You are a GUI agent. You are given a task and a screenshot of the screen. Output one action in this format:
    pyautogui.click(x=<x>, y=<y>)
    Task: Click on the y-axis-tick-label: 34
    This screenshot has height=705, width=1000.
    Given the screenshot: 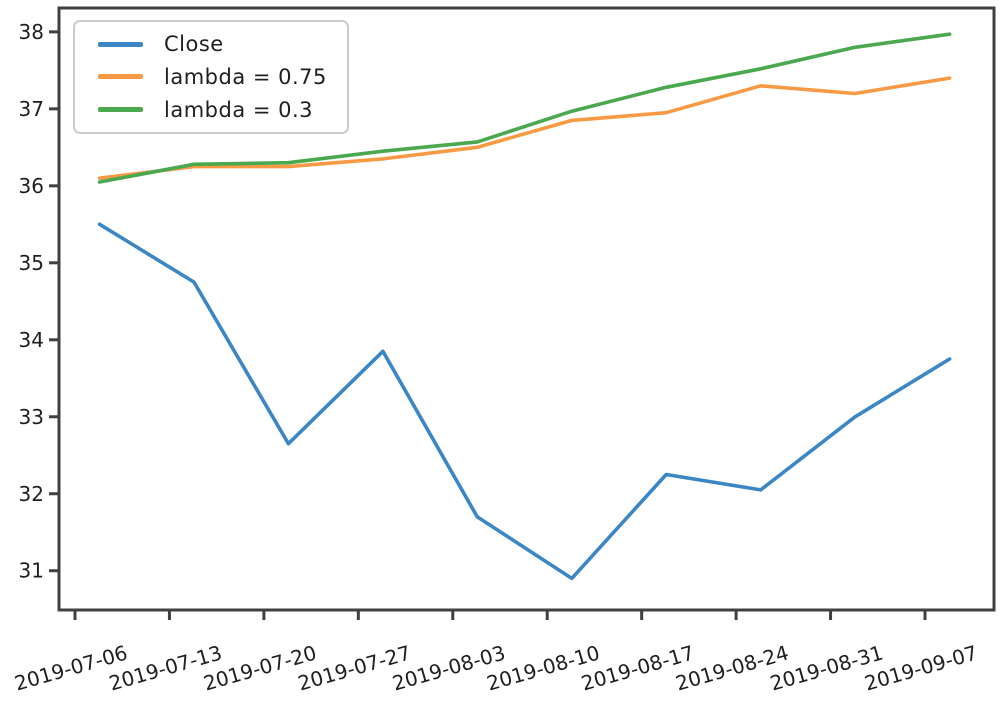 What is the action you would take?
    pyautogui.click(x=31, y=340)
    